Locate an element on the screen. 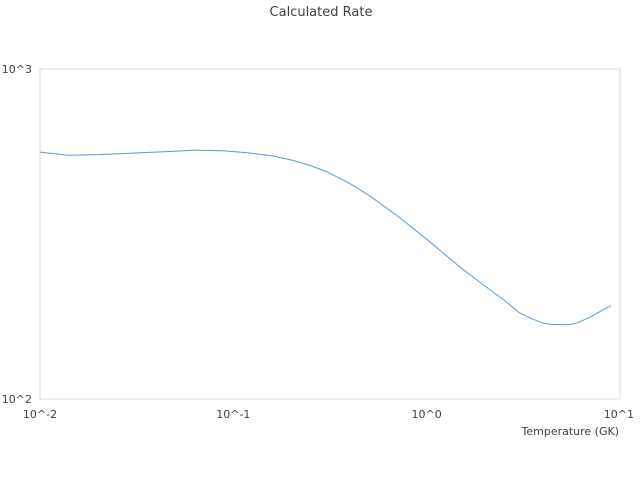  y-tick-label: 10^2 is located at coordinates (17, 399).